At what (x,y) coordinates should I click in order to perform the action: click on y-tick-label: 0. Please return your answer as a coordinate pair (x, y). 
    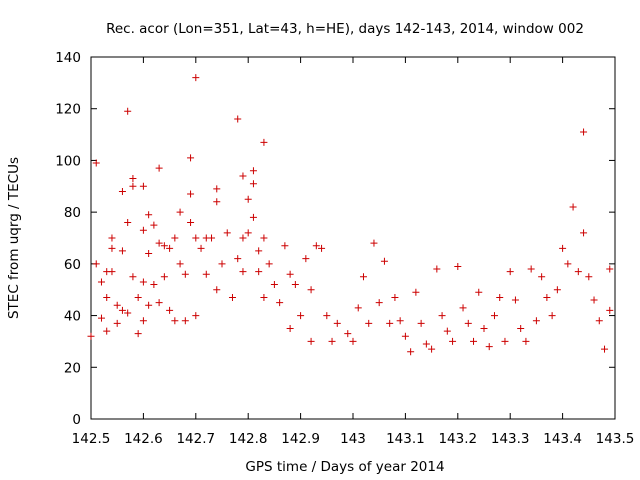
    Looking at the image, I should click on (76, 420).